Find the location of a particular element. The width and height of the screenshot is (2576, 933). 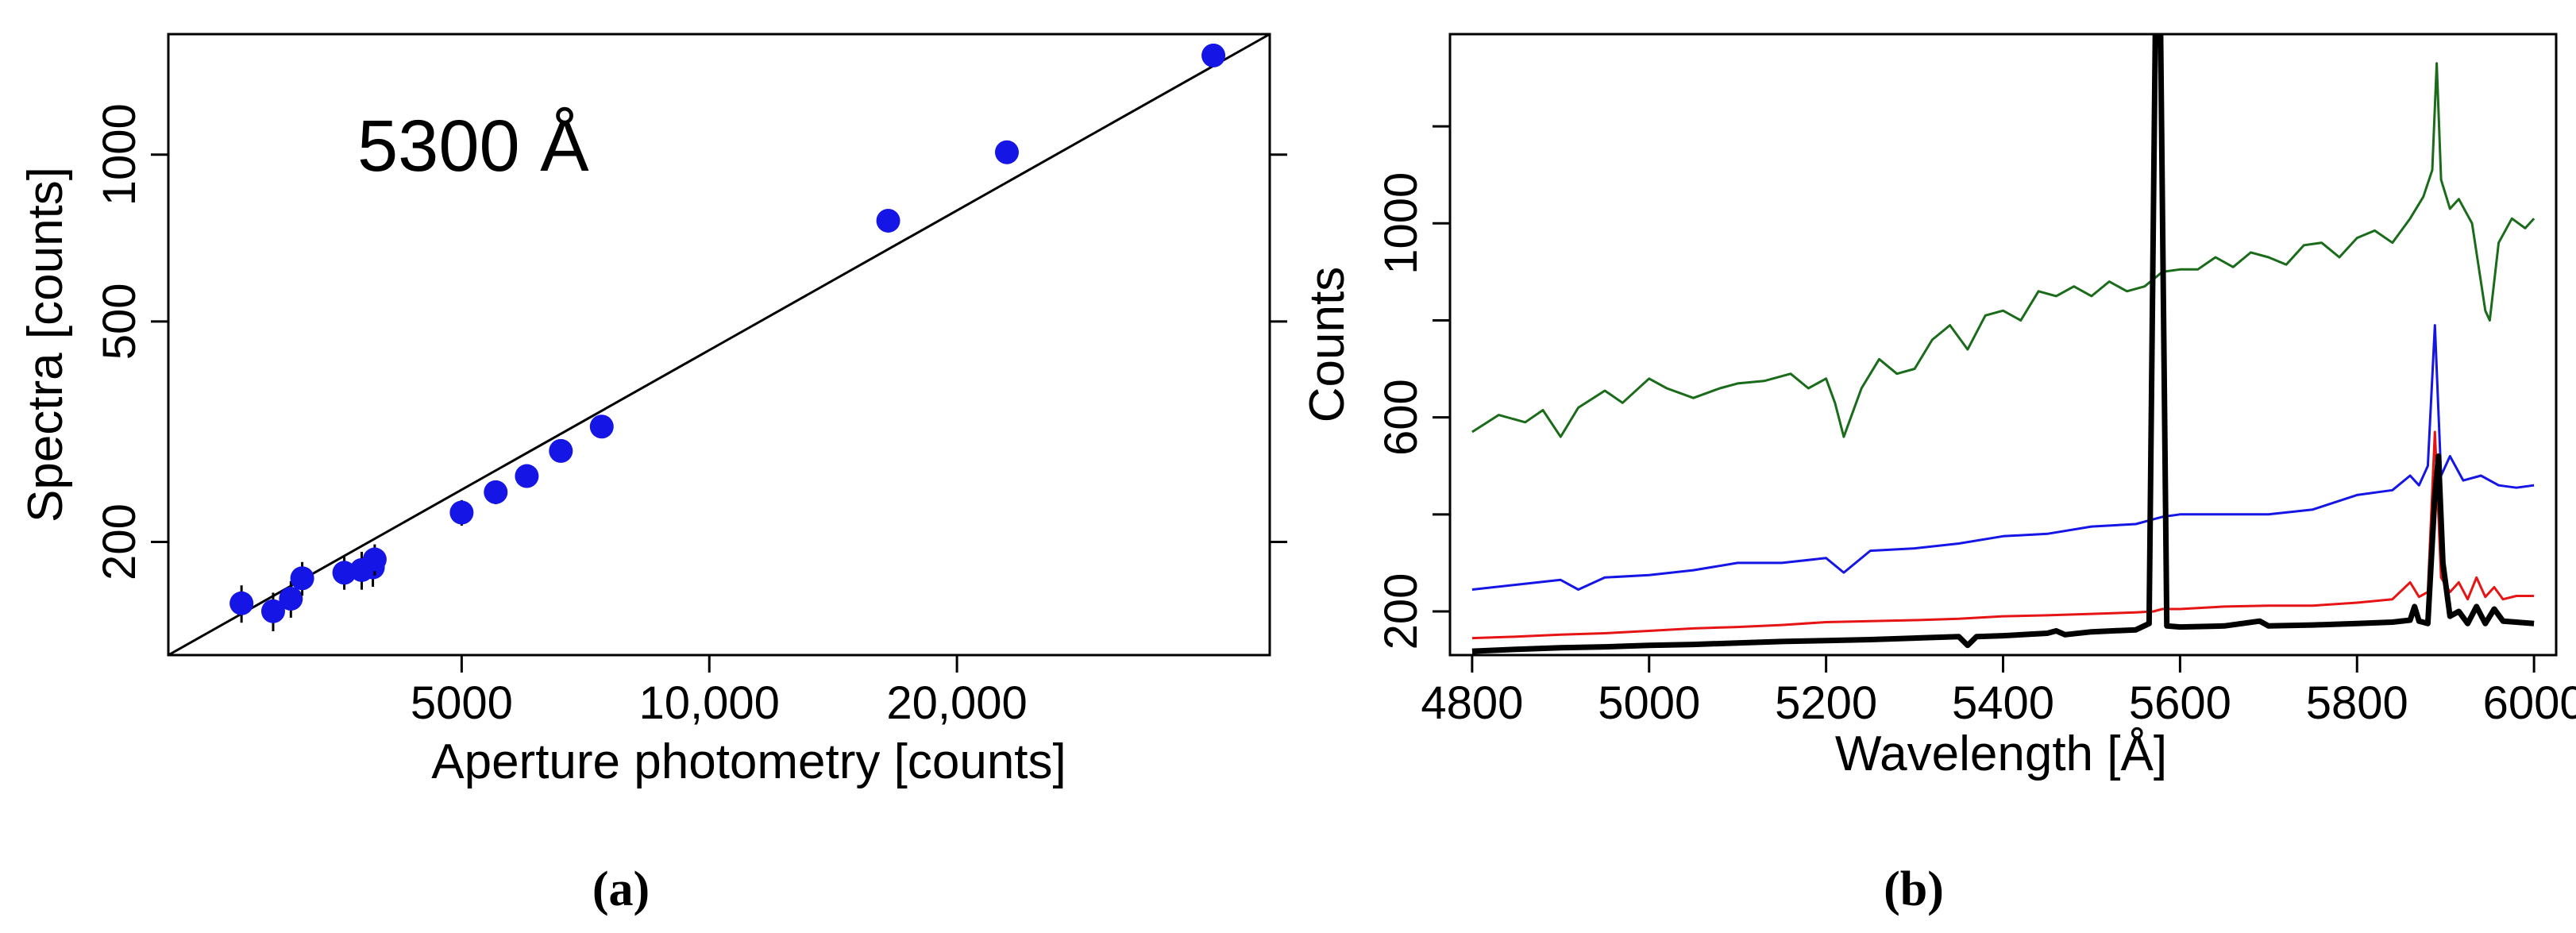

panel-b-y-axis: 200 600 1000 is located at coordinates (1412, 387).